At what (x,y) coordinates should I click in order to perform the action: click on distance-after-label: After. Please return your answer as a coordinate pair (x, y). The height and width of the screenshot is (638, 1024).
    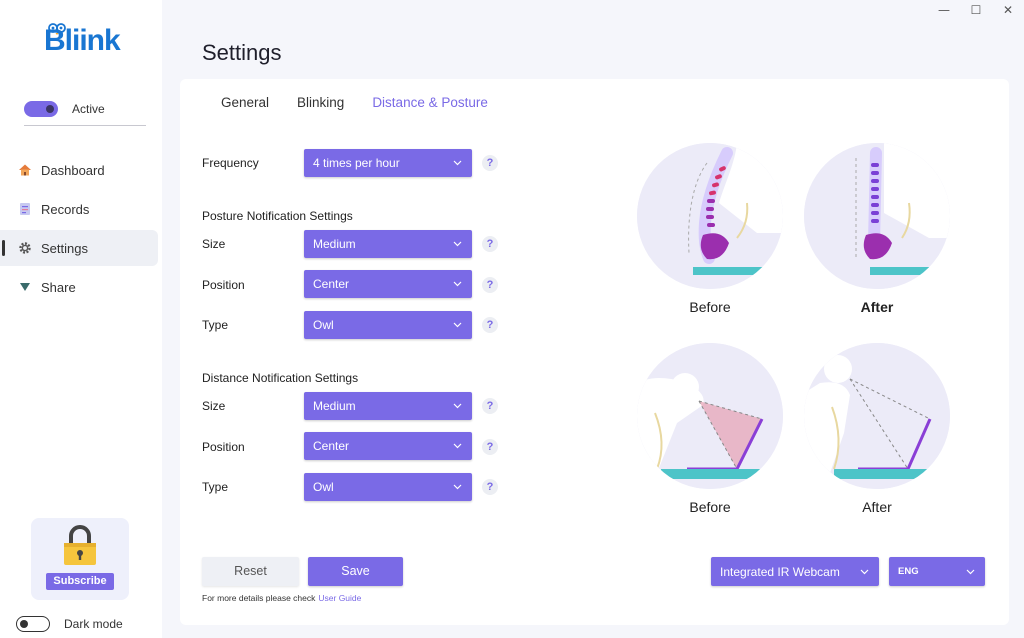
    Looking at the image, I should click on (877, 507).